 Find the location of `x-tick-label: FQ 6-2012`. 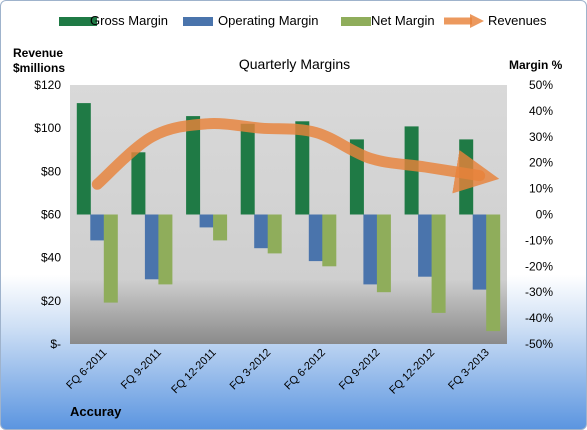

x-tick-label: FQ 6-2012 is located at coordinates (305, 370).